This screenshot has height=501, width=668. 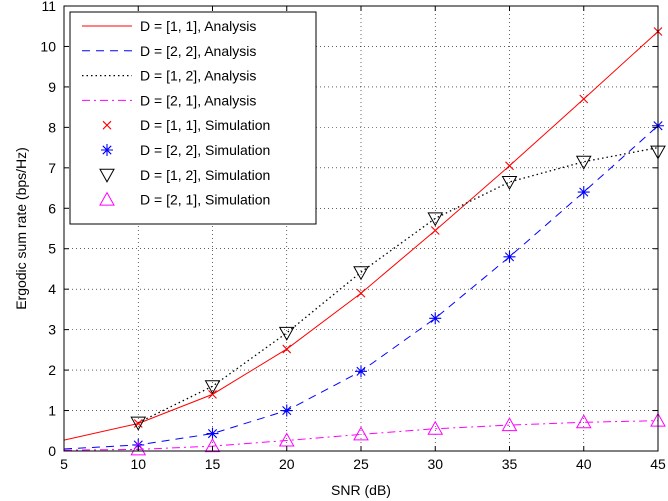 I want to click on y-tick-label: 7, so click(x=52, y=168).